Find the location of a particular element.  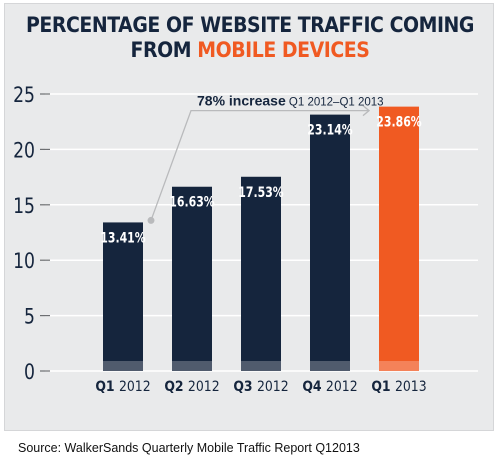

y-tick-label-25: 25 is located at coordinates (24, 94).